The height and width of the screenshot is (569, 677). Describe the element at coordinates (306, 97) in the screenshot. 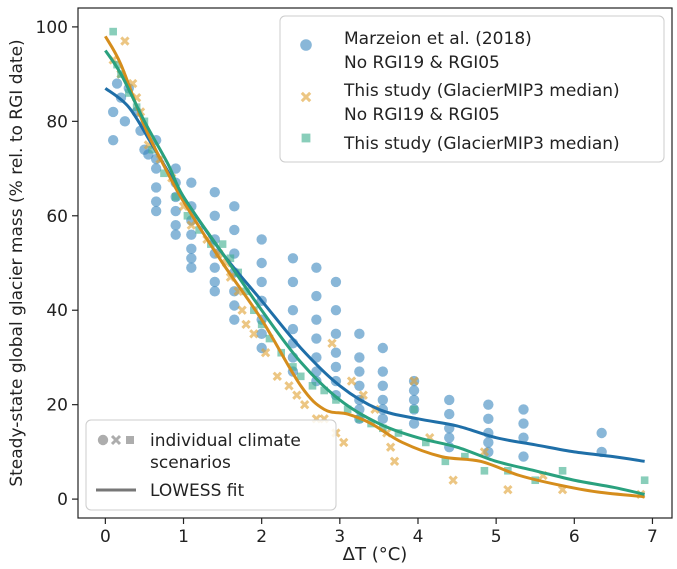

I see `legend-marker-x` at that location.